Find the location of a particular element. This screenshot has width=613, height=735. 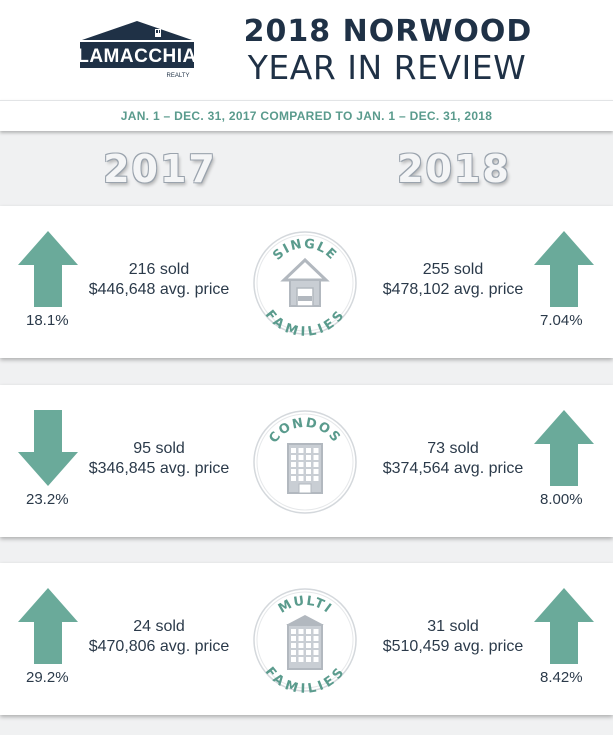

avg-price-right: $478,102 avg. price is located at coordinates (453, 289).